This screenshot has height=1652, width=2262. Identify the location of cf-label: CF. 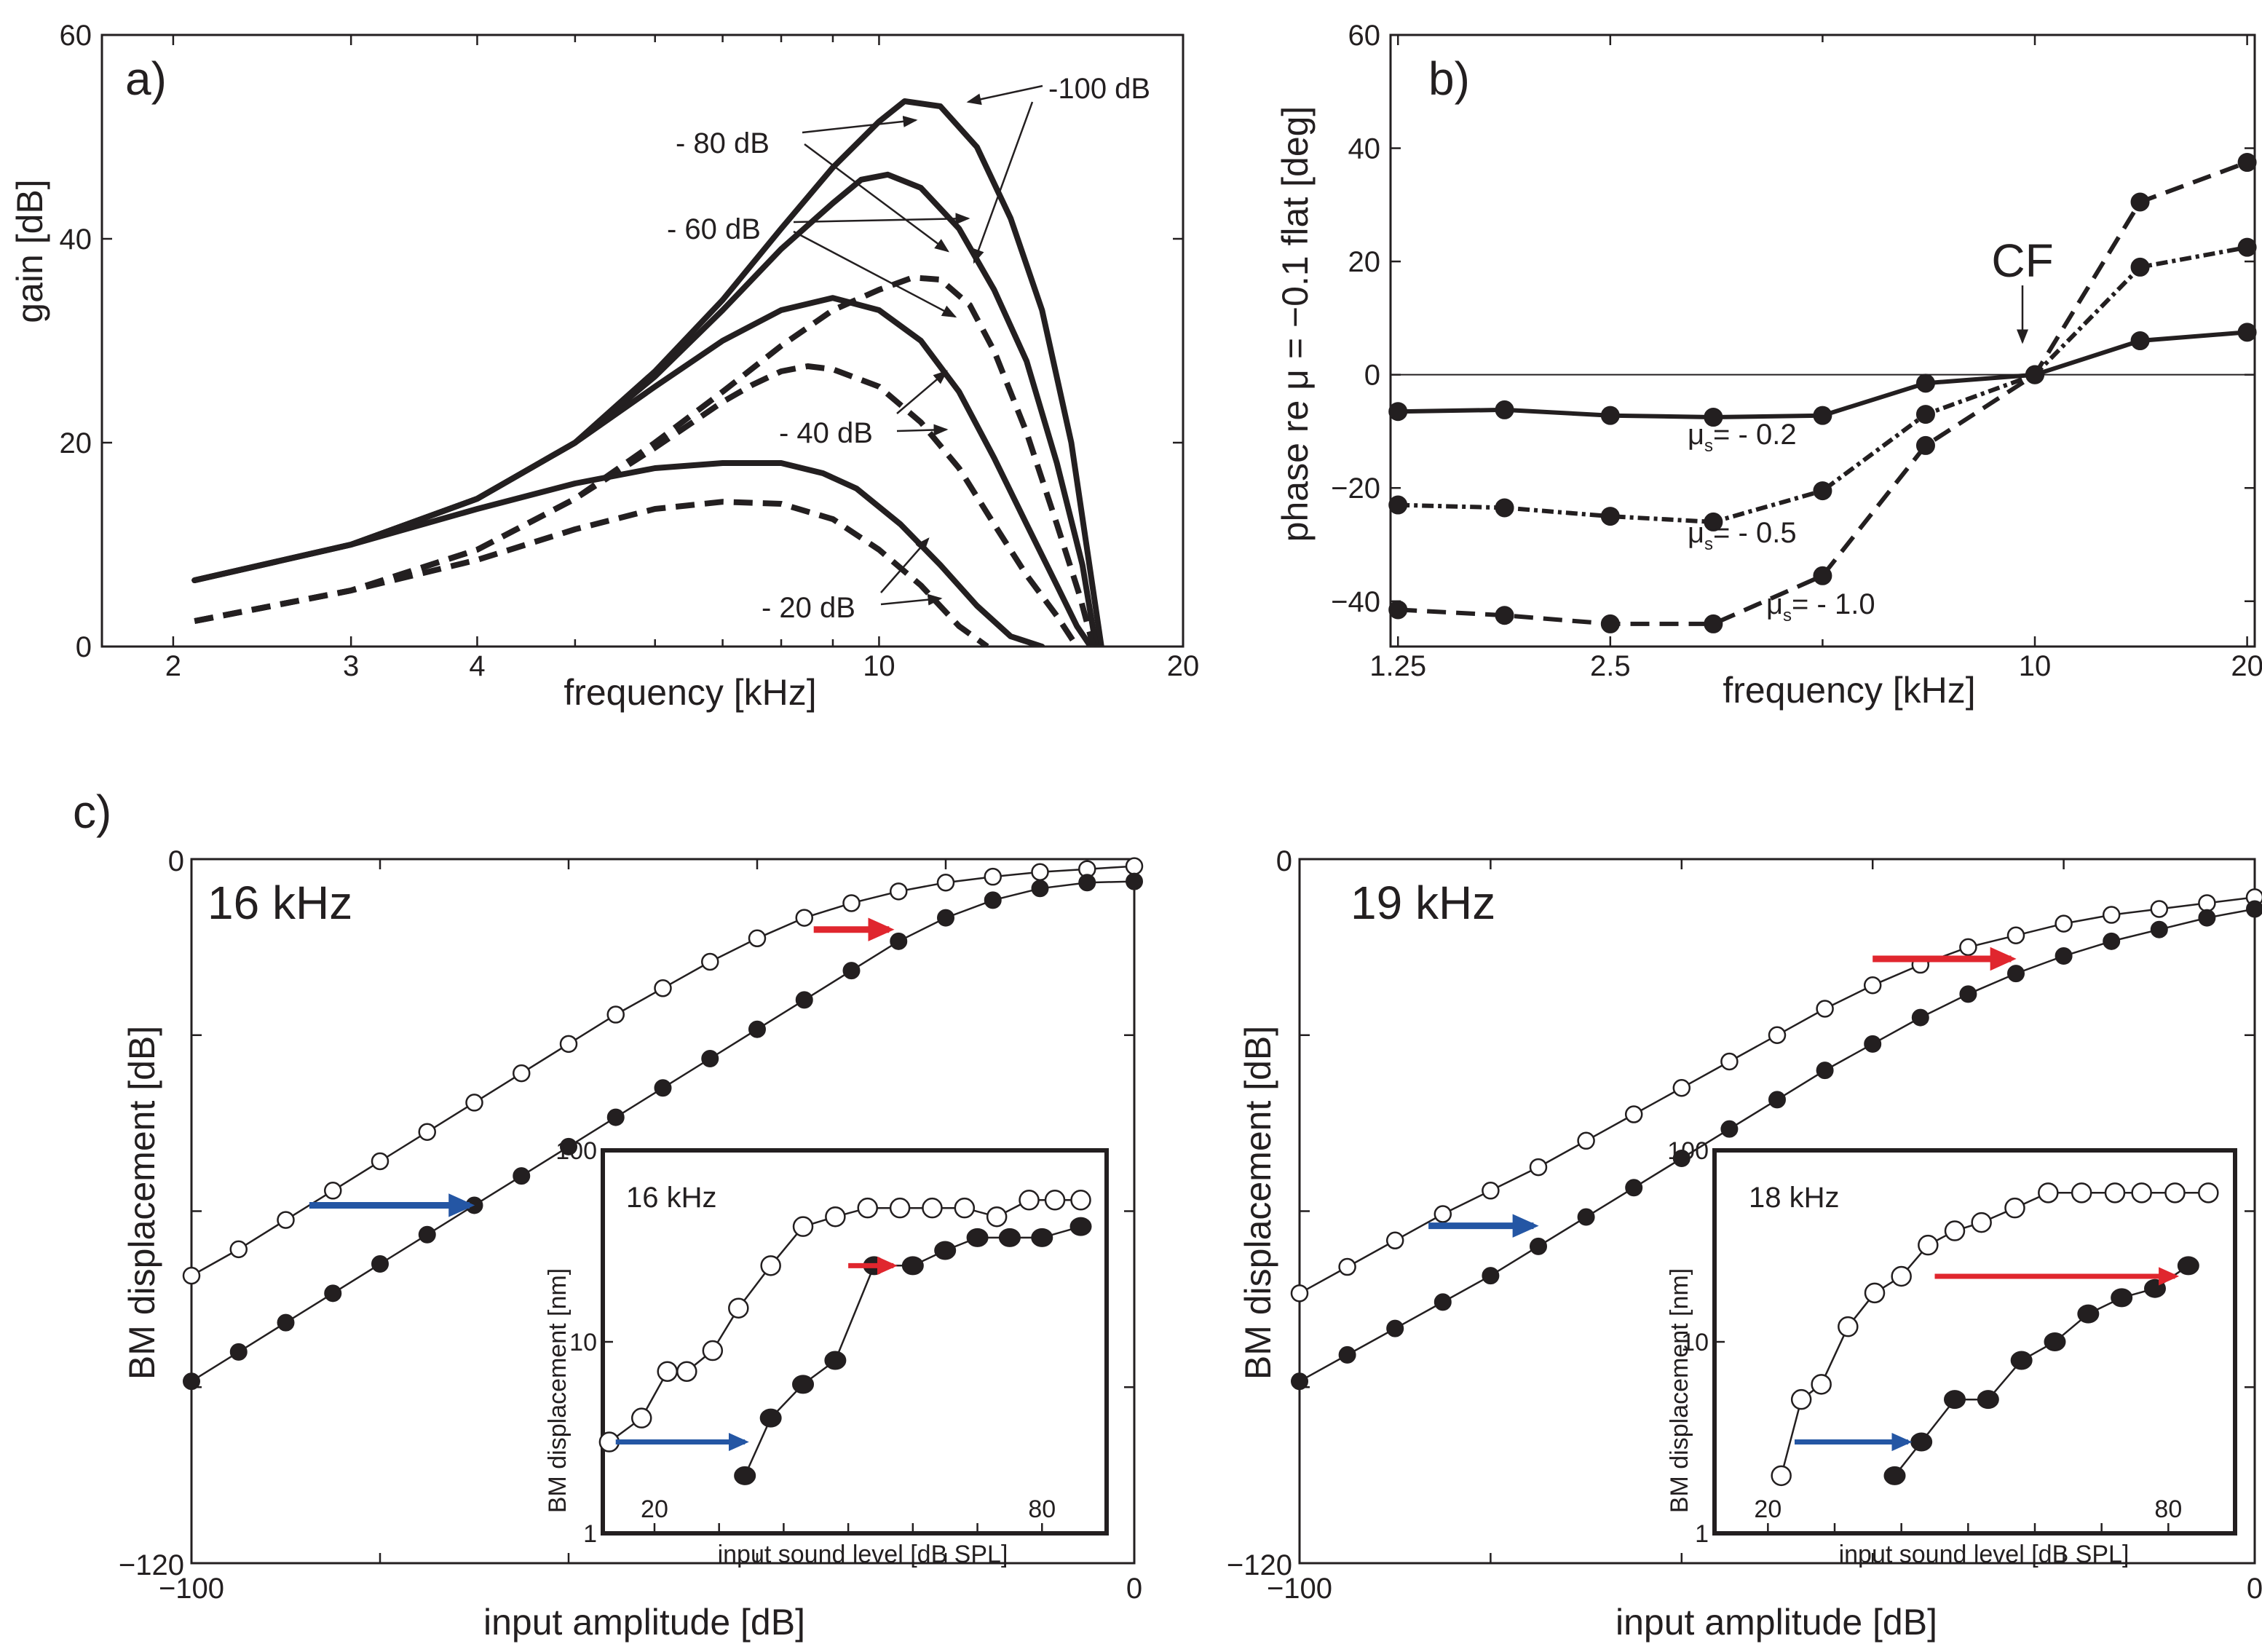
(2022, 260).